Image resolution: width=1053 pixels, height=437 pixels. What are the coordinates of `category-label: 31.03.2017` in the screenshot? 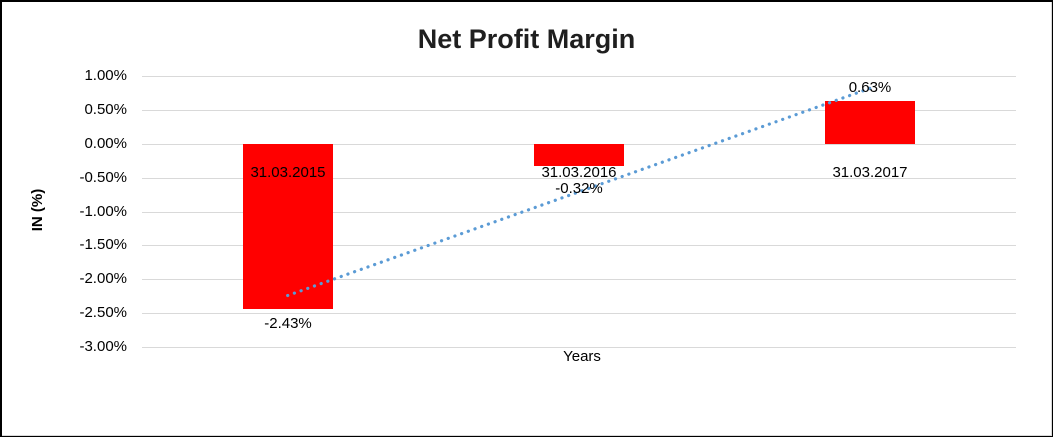 It's located at (870, 172).